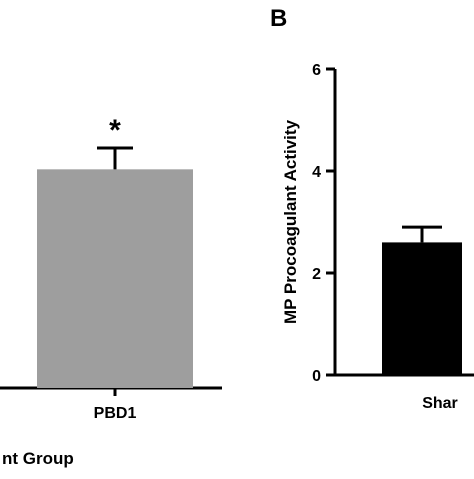 The image size is (474, 479). I want to click on y-tick-label: 4, so click(316, 172).